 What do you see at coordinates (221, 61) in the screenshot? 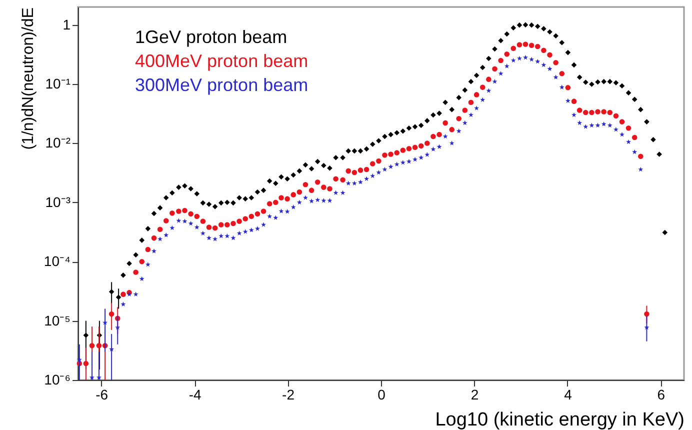
I see `text: 400MeV proton beam` at bounding box center [221, 61].